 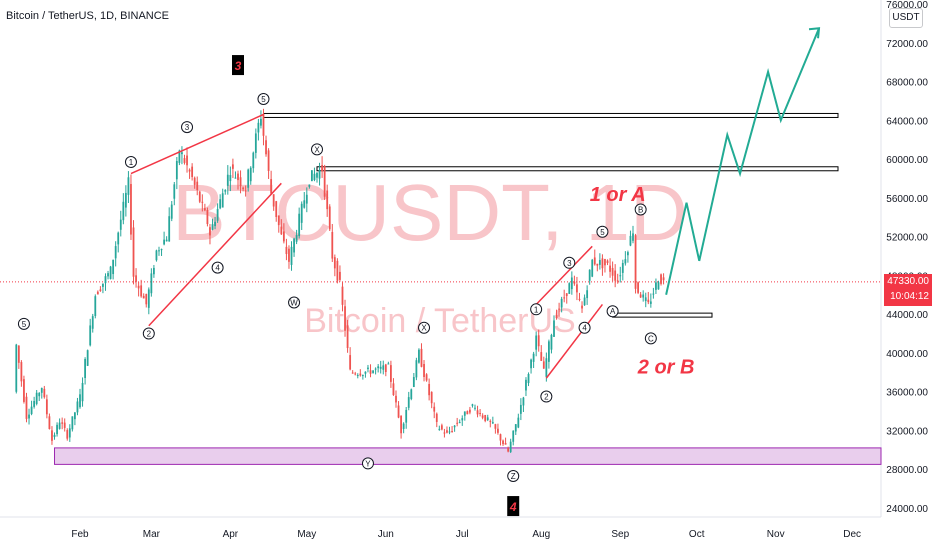 I want to click on wave-label-text: 5, so click(x=263, y=99).